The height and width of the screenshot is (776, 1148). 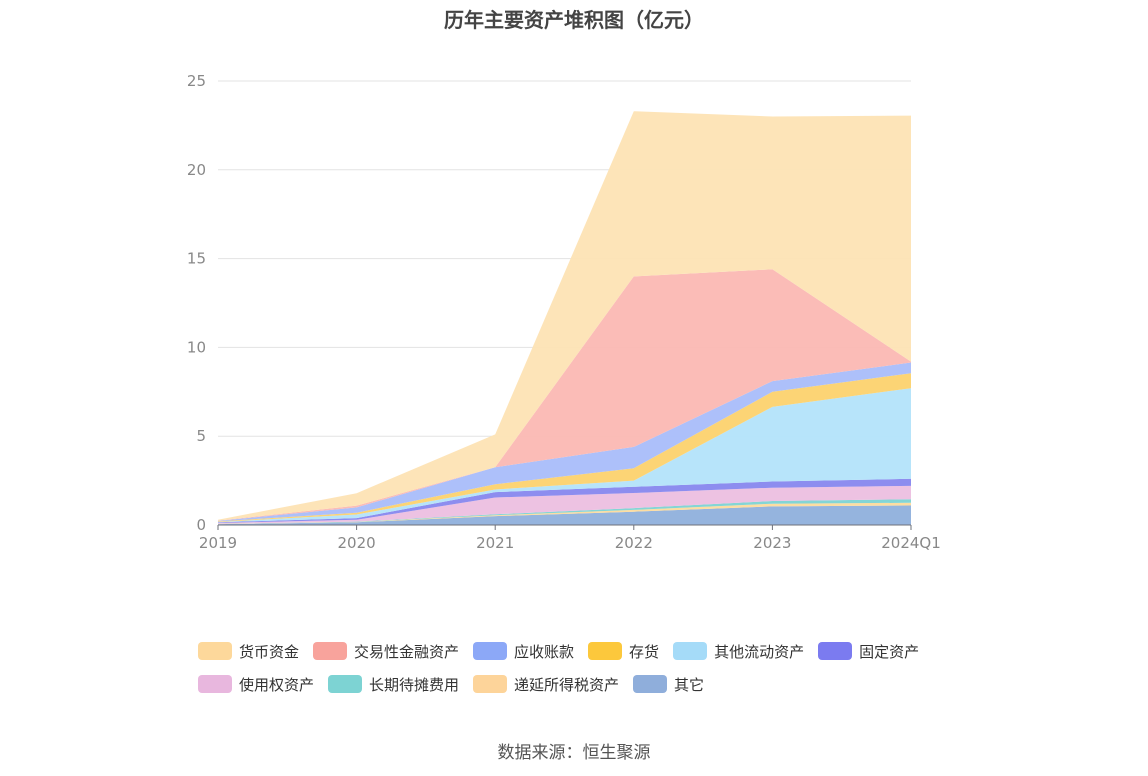 I want to click on legend-label: 固定资产, so click(x=889, y=651).